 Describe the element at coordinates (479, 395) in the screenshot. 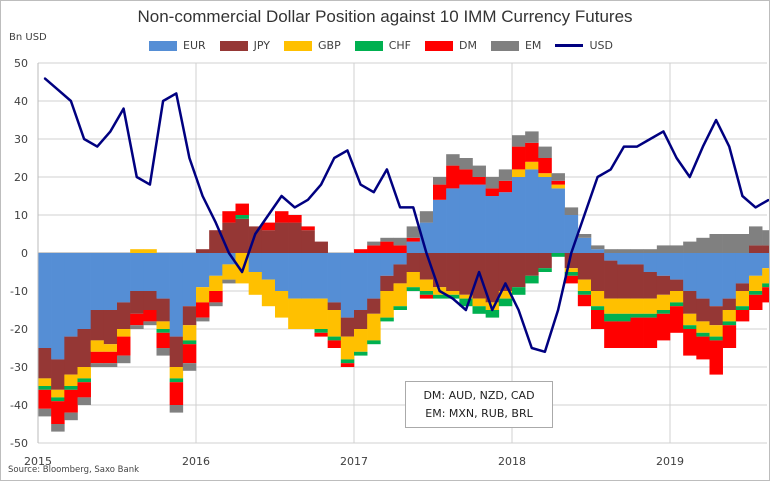

I see `note-dm: DM: AUD, NZD, CAD` at that location.